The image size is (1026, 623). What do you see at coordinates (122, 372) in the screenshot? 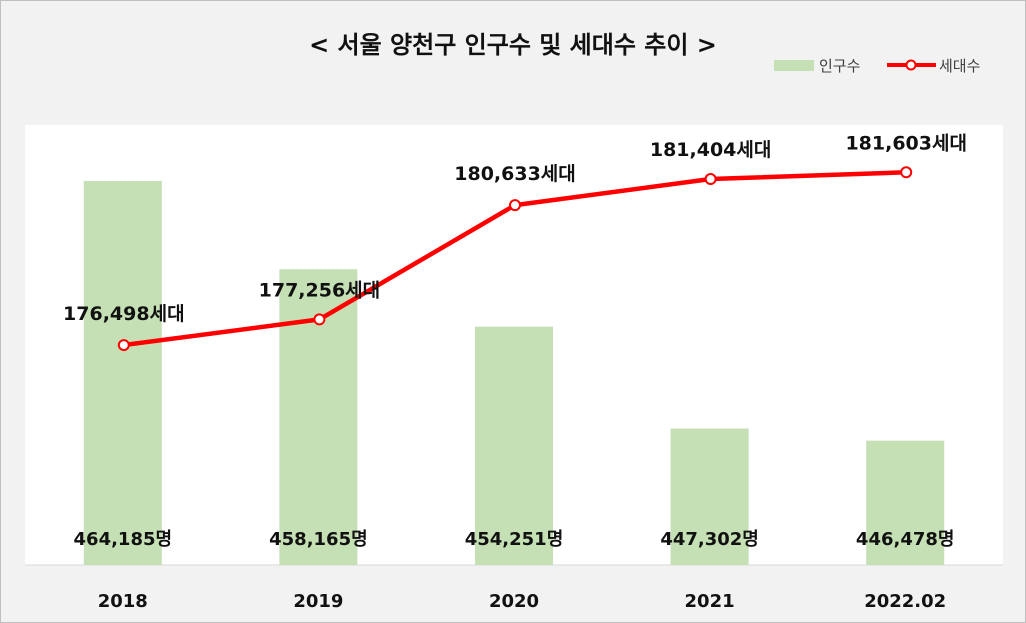
I see `bar-2018` at bounding box center [122, 372].